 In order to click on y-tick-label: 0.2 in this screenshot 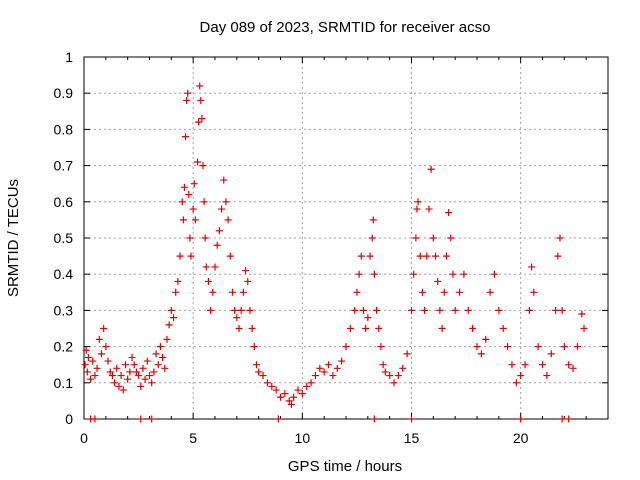, I will do `click(64, 347)`.